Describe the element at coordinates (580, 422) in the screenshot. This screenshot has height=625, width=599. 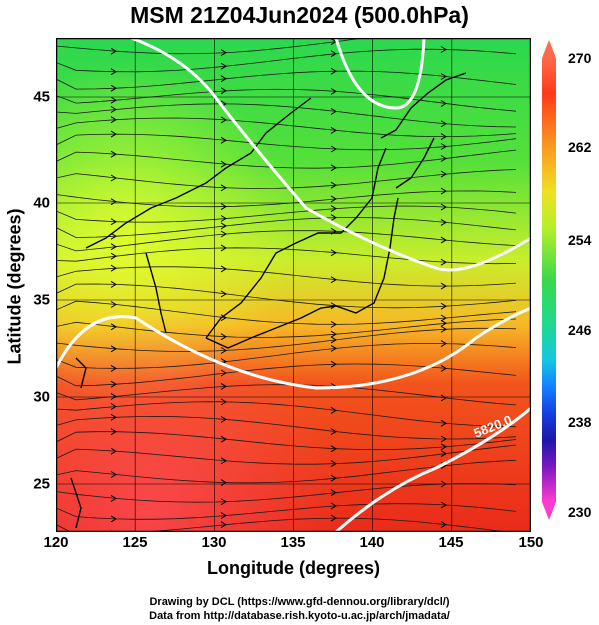
I see `colorbar-label: 238` at that location.